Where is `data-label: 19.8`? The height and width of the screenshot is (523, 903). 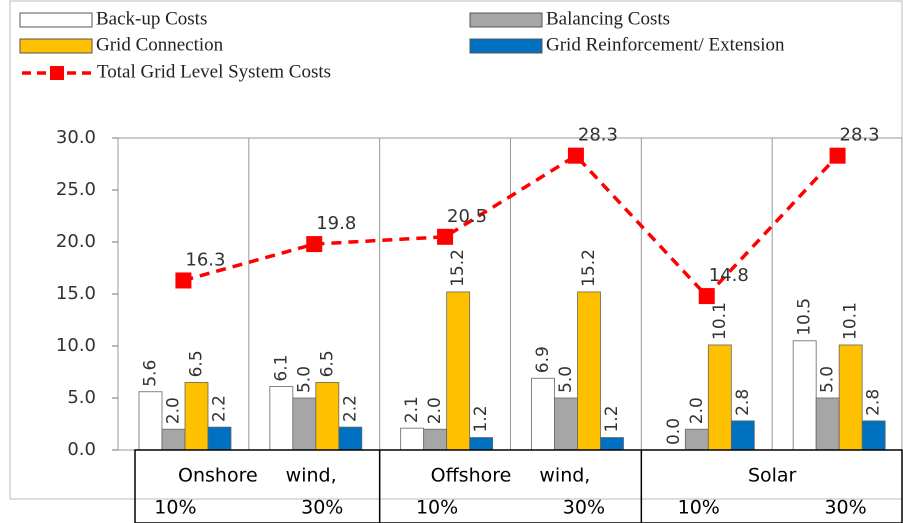
data-label: 19.8 is located at coordinates (336, 223).